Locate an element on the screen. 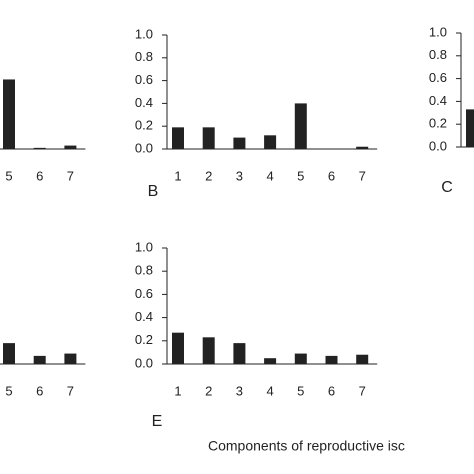  caption: Components of reproductive isc is located at coordinates (306, 446).